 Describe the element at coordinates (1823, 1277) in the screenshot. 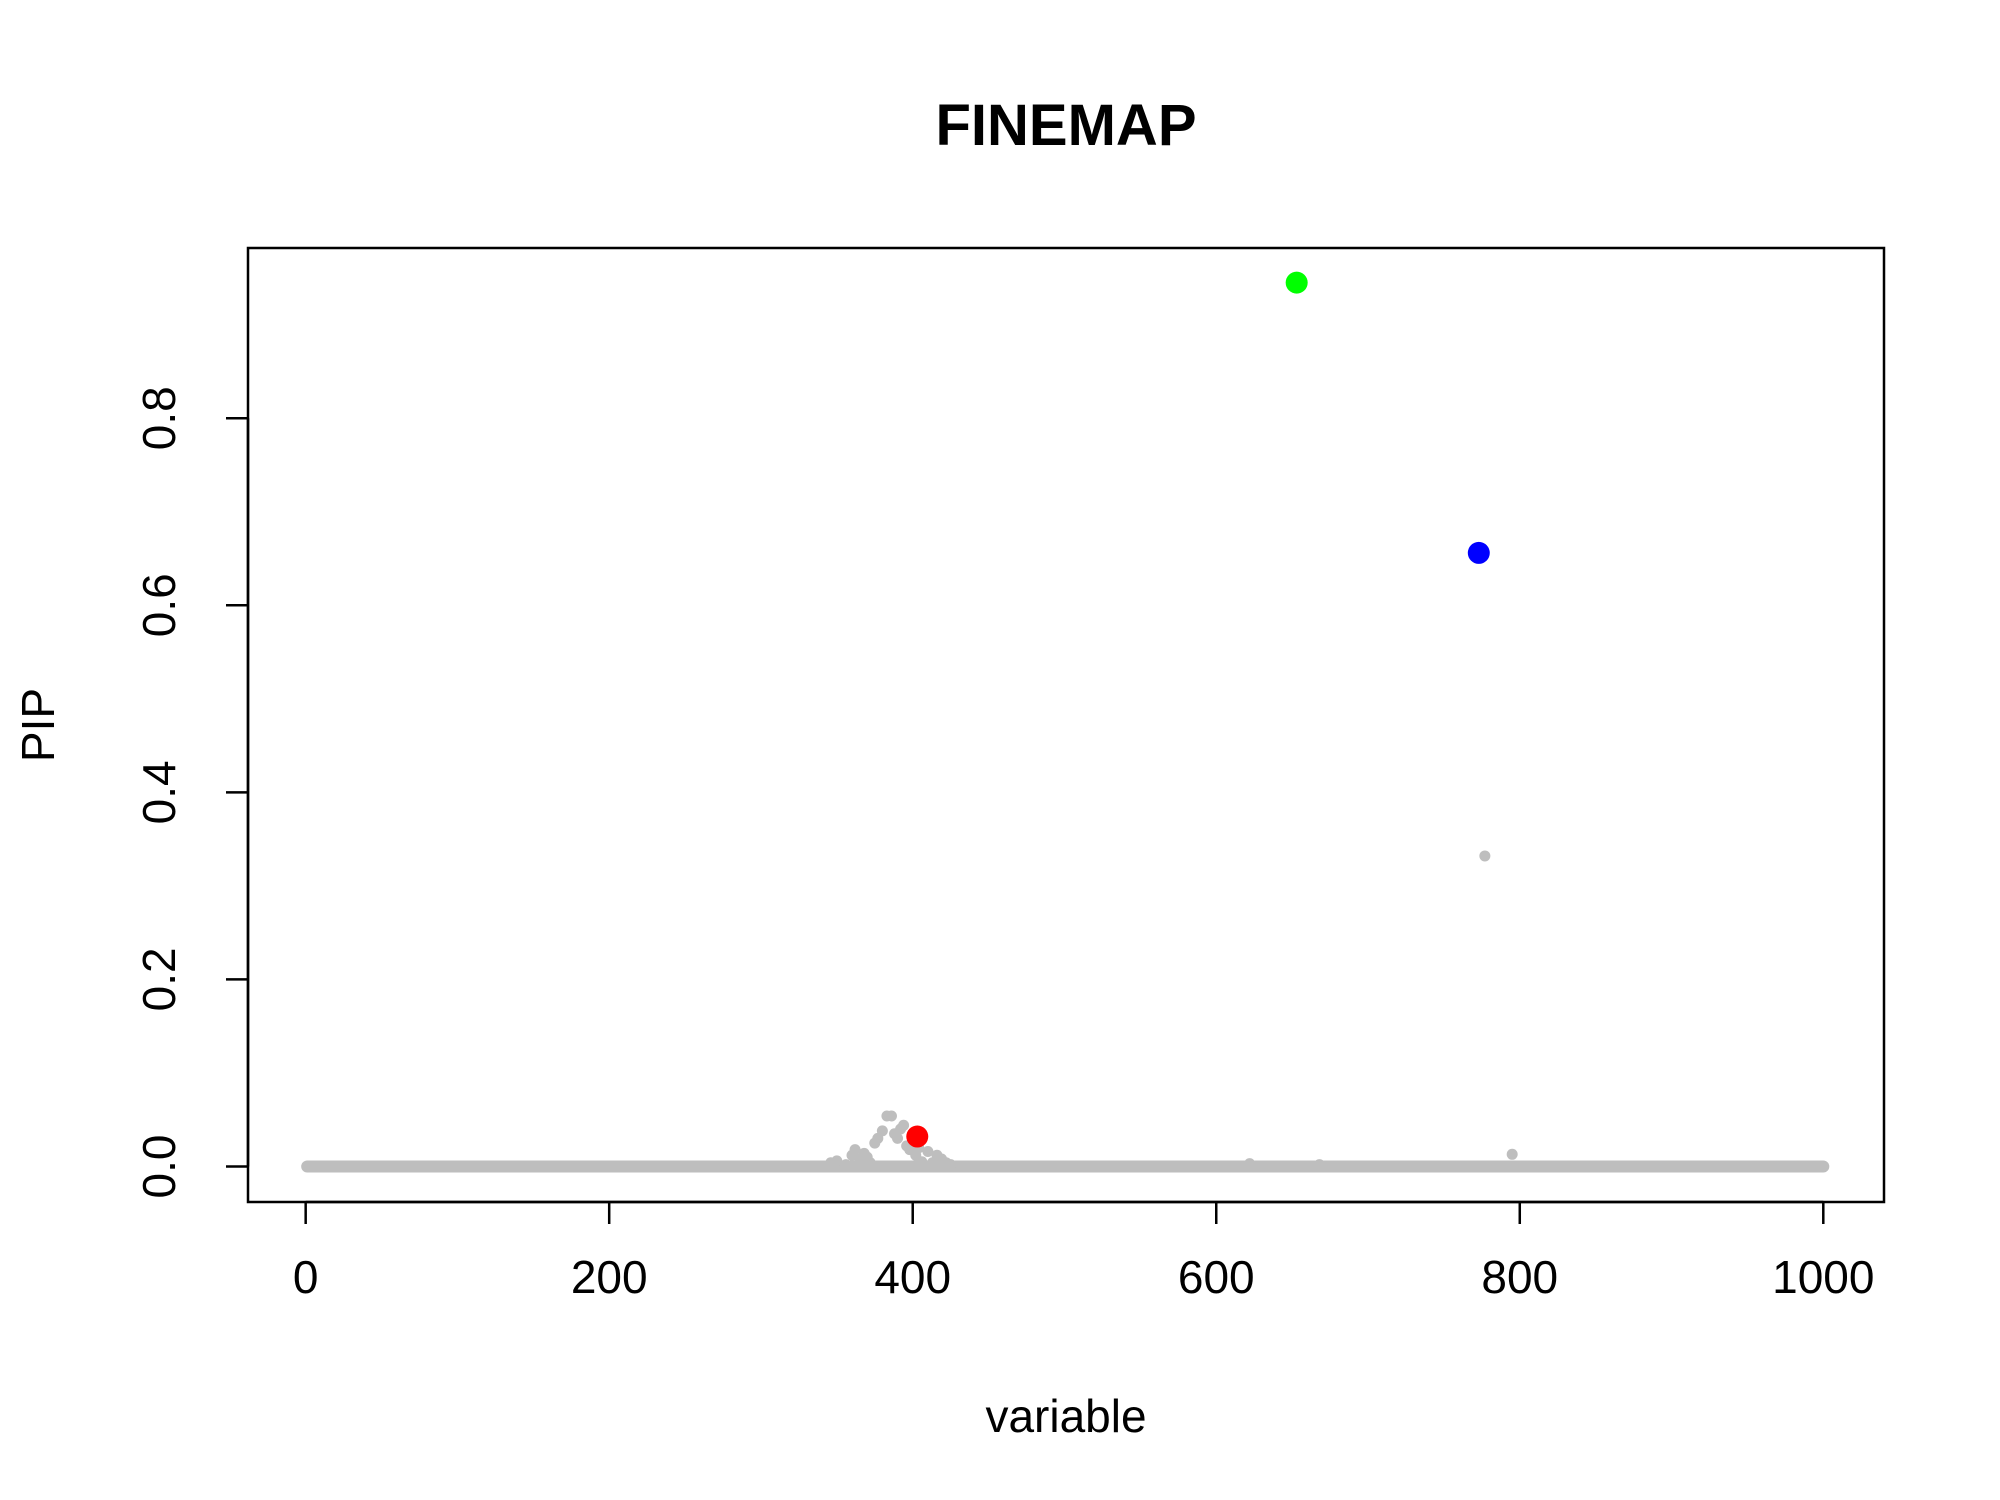

I see `x-tick-label: 1000` at that location.